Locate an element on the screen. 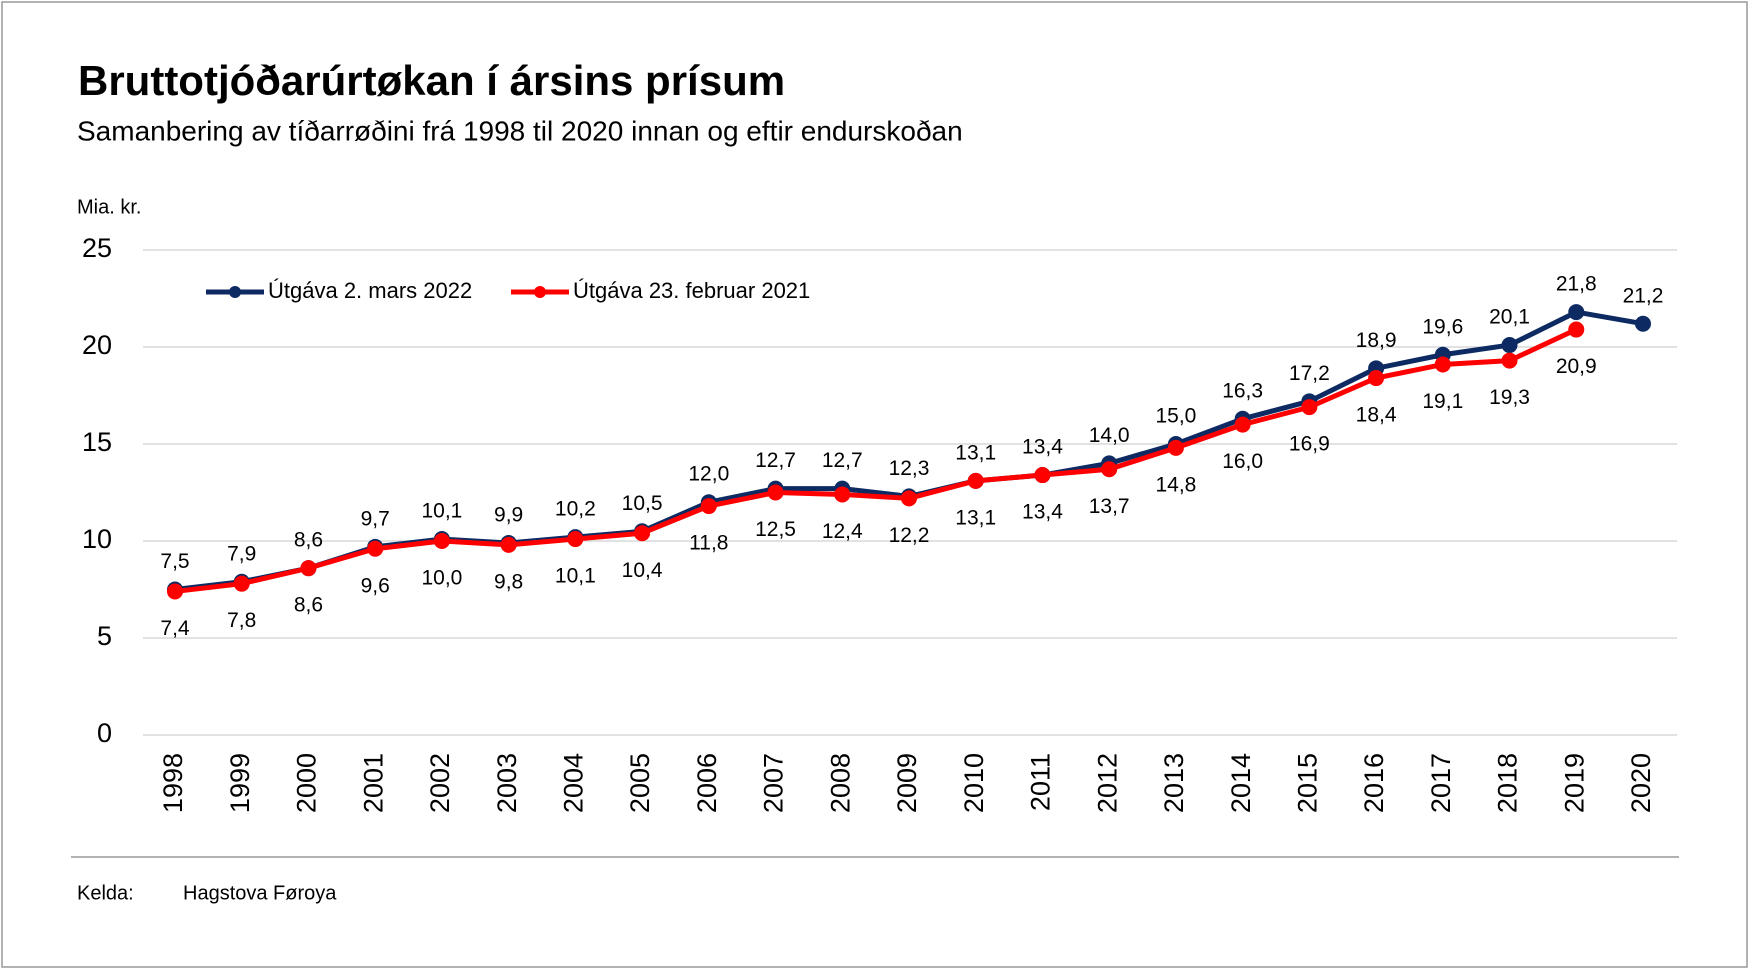 The height and width of the screenshot is (972, 1750). data-label: 10,1 is located at coordinates (441, 511).